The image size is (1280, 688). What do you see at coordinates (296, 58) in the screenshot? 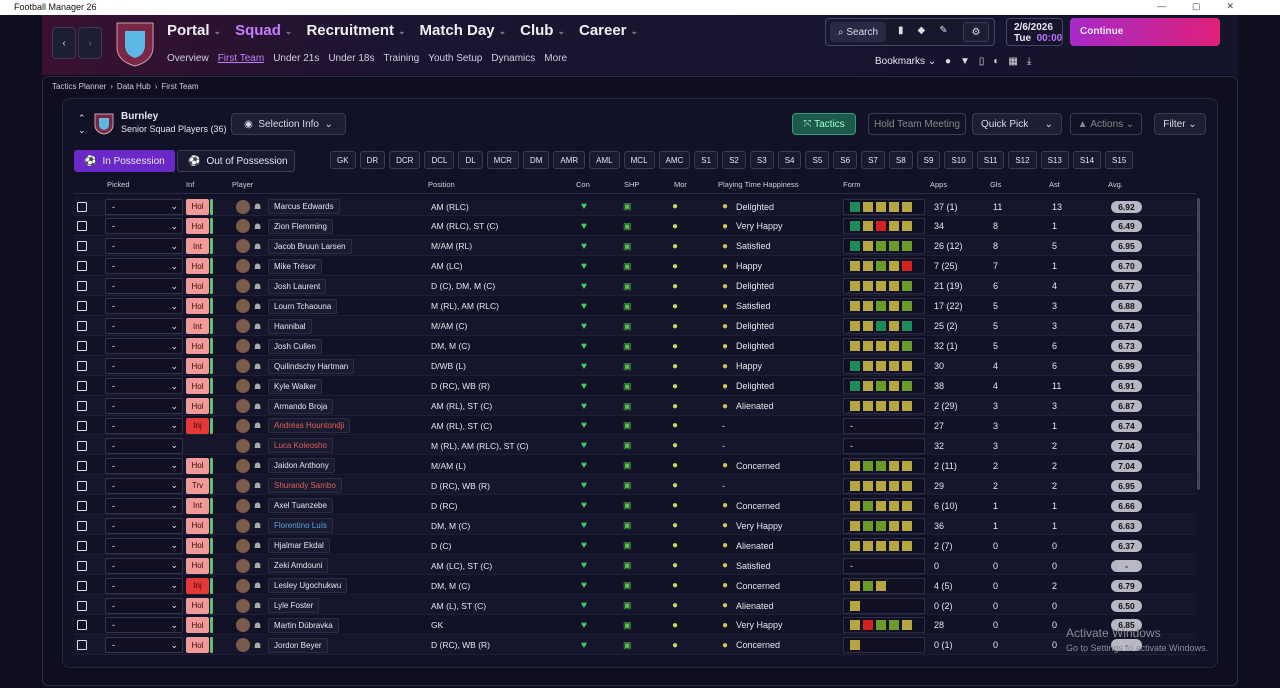
I see `sub-nav-item: Under 21s` at bounding box center [296, 58].